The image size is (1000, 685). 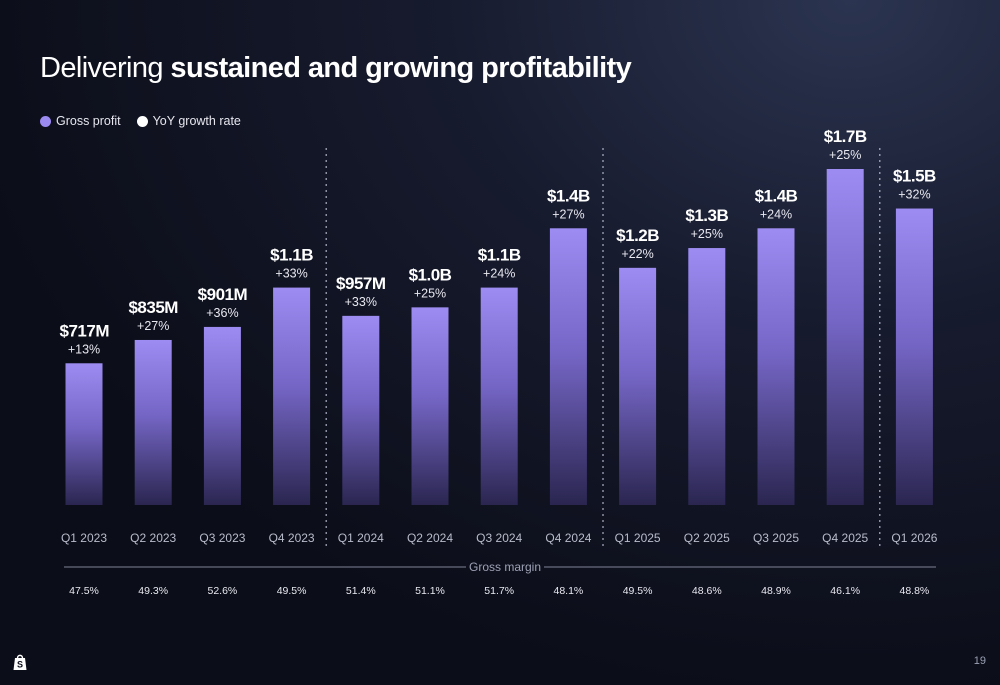 I want to click on gross-margin-value: 48.9%, so click(x=776, y=591).